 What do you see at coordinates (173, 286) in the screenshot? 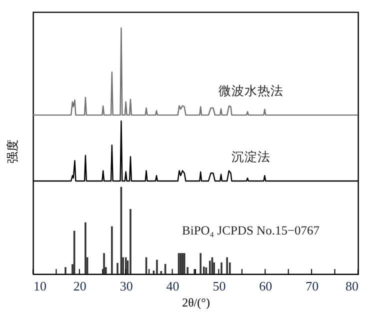
I see `x-tick-label: 40` at bounding box center [173, 286].